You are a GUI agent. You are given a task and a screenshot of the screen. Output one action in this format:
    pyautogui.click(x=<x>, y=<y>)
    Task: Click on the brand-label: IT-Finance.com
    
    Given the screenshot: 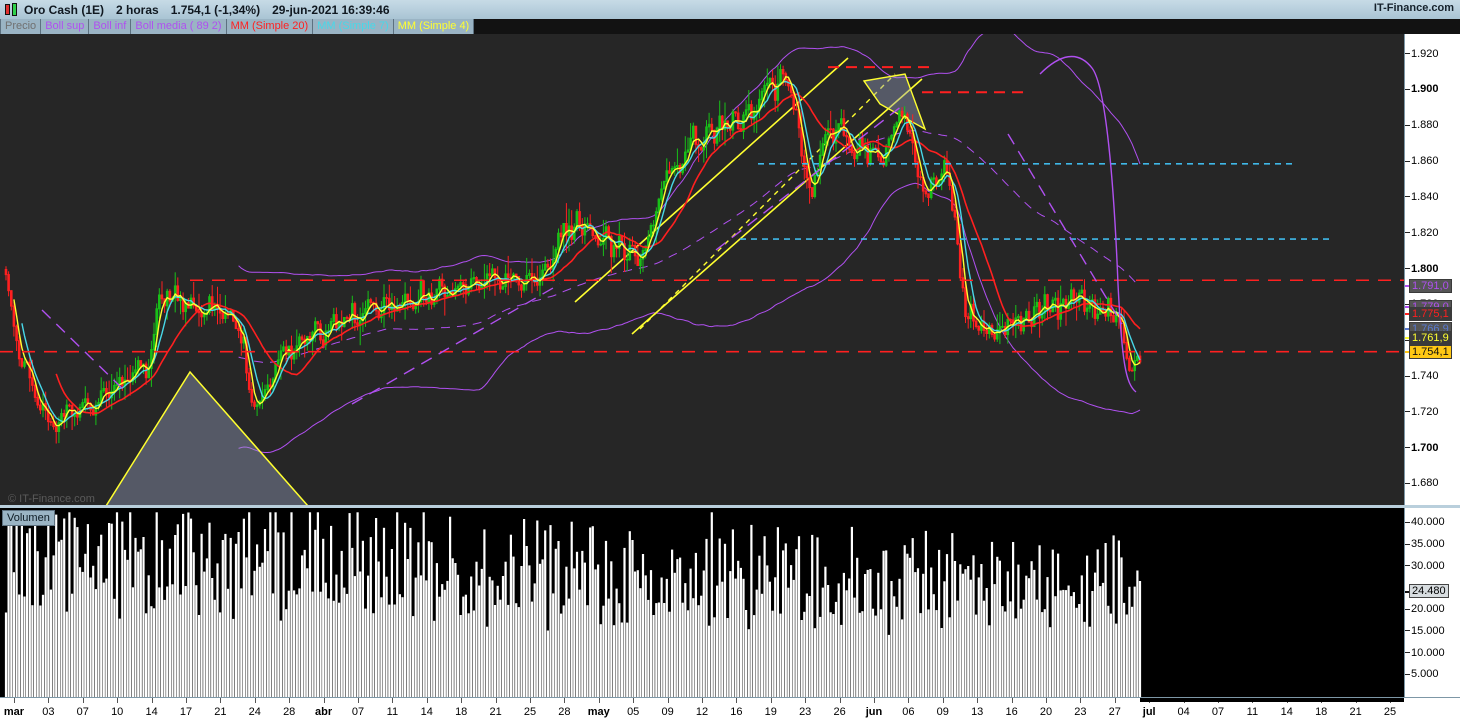 What is the action you would take?
    pyautogui.click(x=1413, y=8)
    